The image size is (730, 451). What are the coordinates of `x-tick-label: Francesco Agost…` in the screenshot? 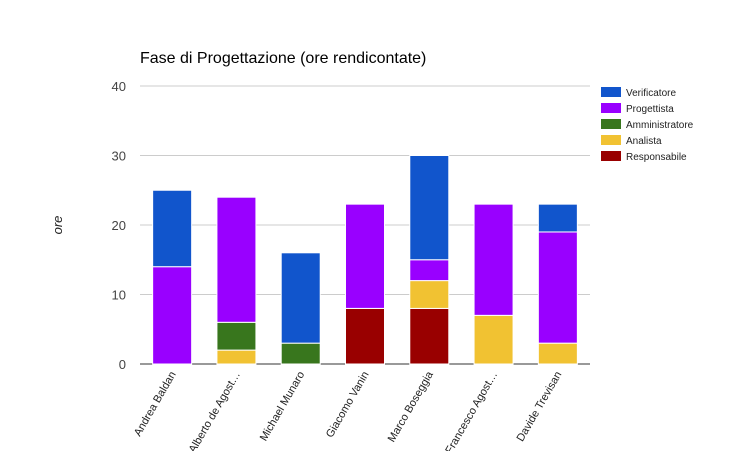 It's located at (471, 410).